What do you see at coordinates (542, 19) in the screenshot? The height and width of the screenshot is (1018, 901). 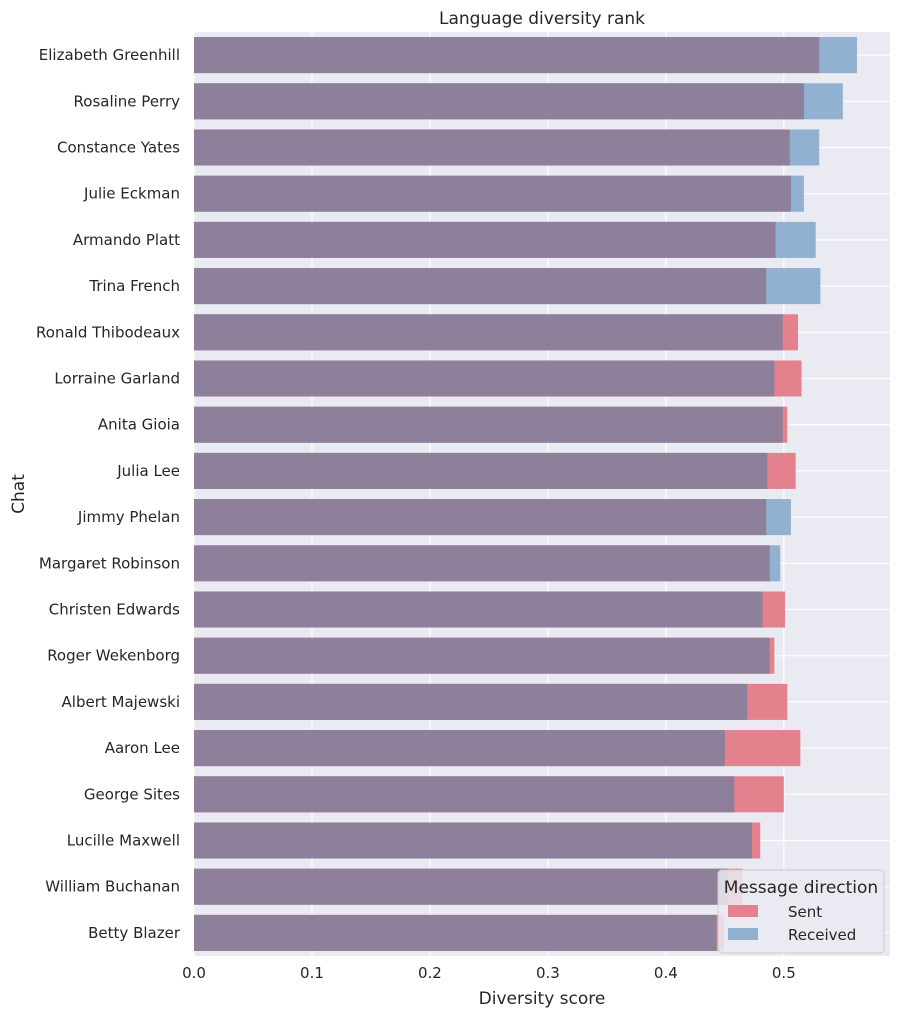 I see `chart-title: Language diversity rank` at bounding box center [542, 19].